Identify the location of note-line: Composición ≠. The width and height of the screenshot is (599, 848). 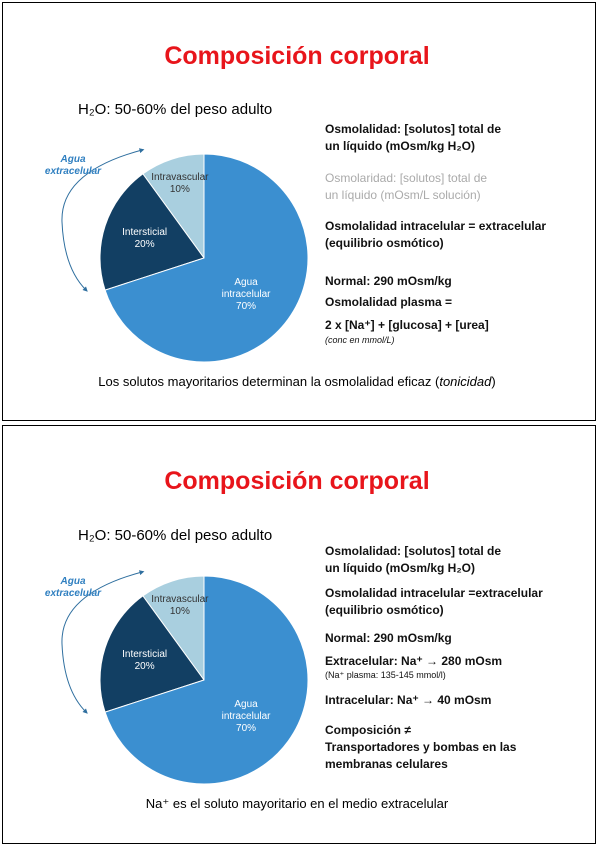
(368, 730).